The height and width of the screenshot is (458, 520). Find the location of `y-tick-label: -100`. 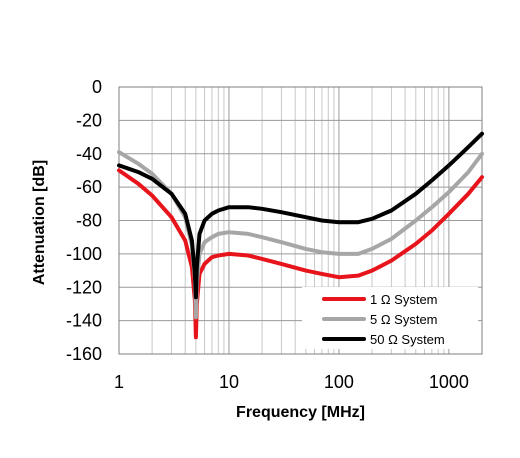

y-tick-label: -100 is located at coordinates (84, 254).